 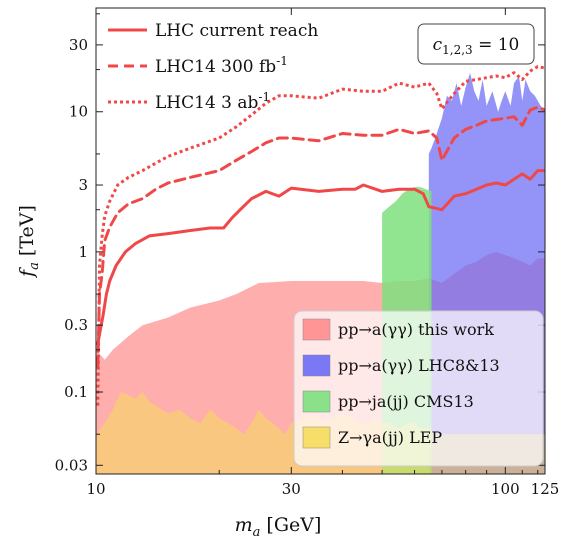 What do you see at coordinates (83, 185) in the screenshot?
I see `y-tick-label: 3` at bounding box center [83, 185].